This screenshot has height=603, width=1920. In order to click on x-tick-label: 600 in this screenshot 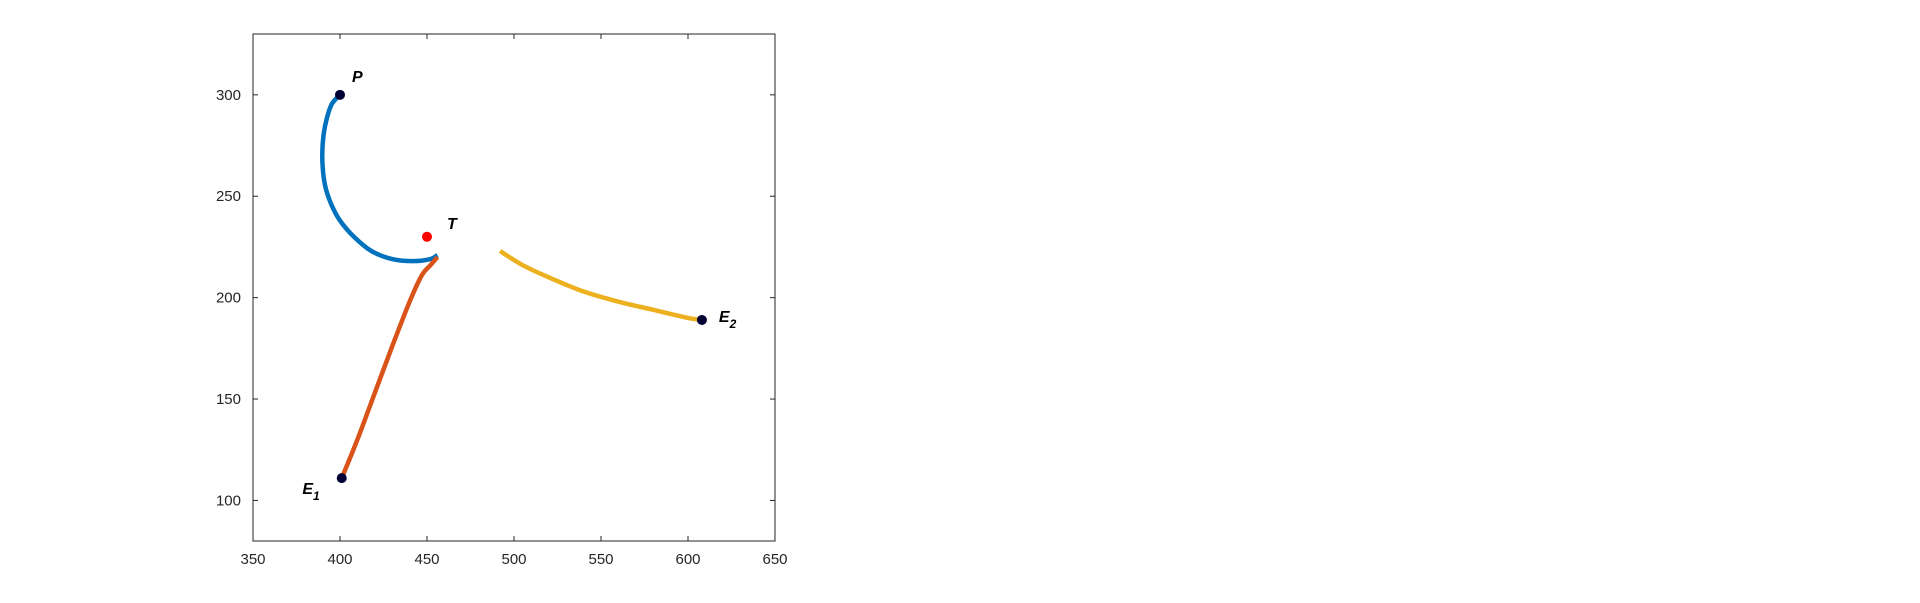, I will do `click(687, 559)`.